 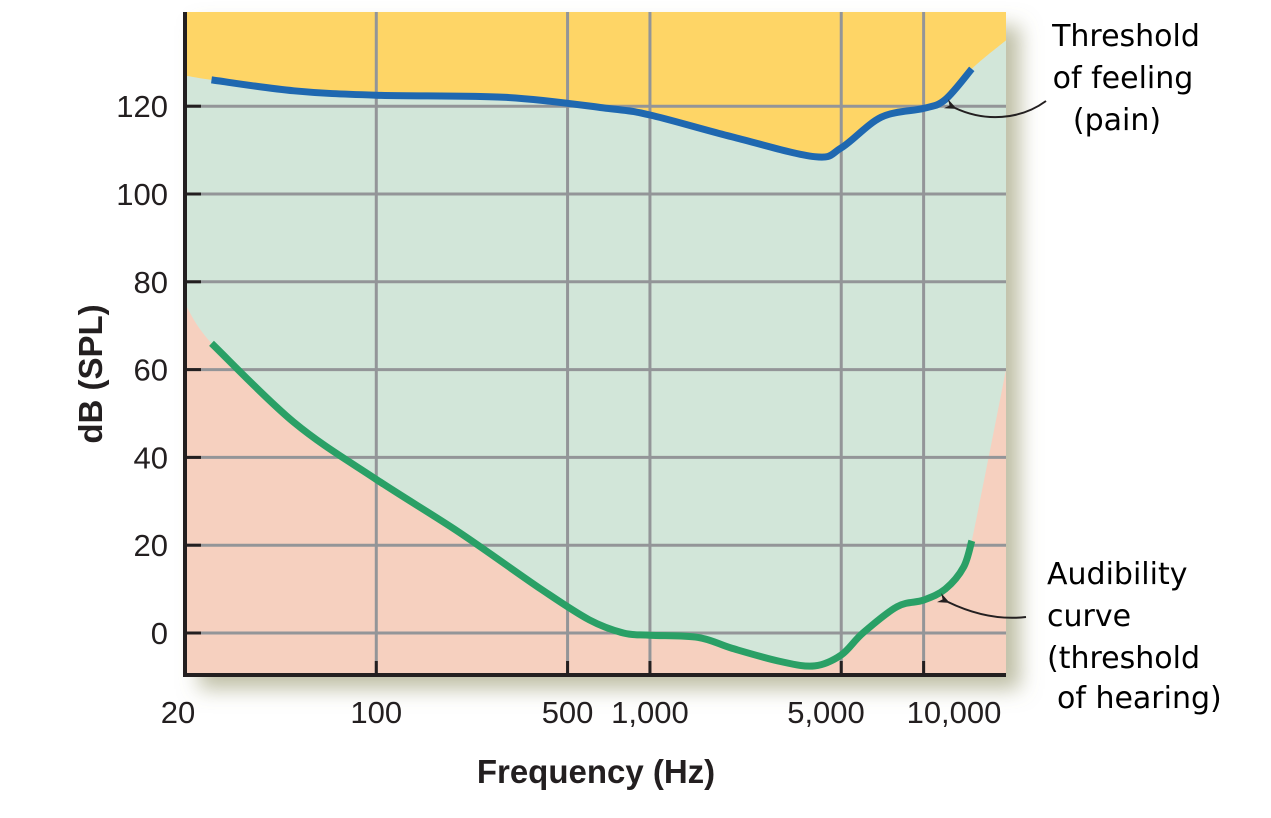 I want to click on pain-annotation-line-1: Threshold, so click(x=1125, y=36).